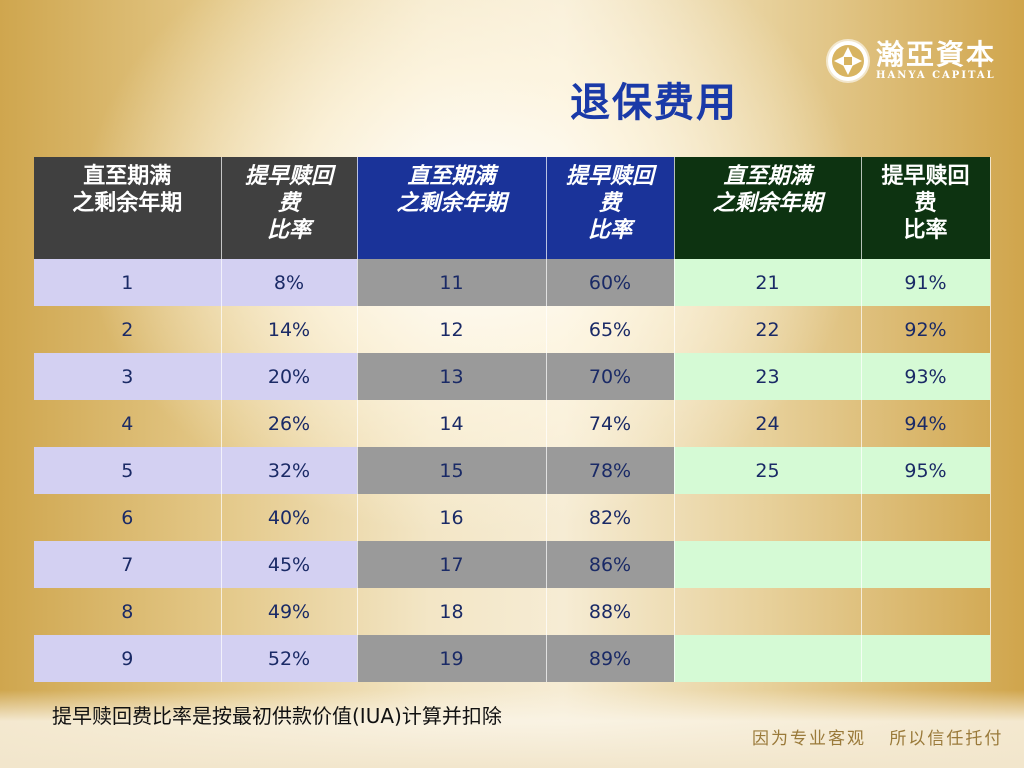 The height and width of the screenshot is (768, 1024). Describe the element at coordinates (654, 103) in the screenshot. I see `page-title: 退保费用` at that location.